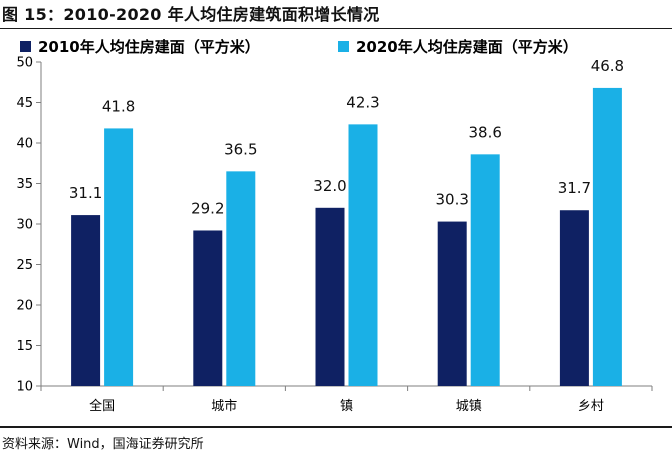  What do you see at coordinates (224, 406) in the screenshot?
I see `x-category-label: 城市` at bounding box center [224, 406].